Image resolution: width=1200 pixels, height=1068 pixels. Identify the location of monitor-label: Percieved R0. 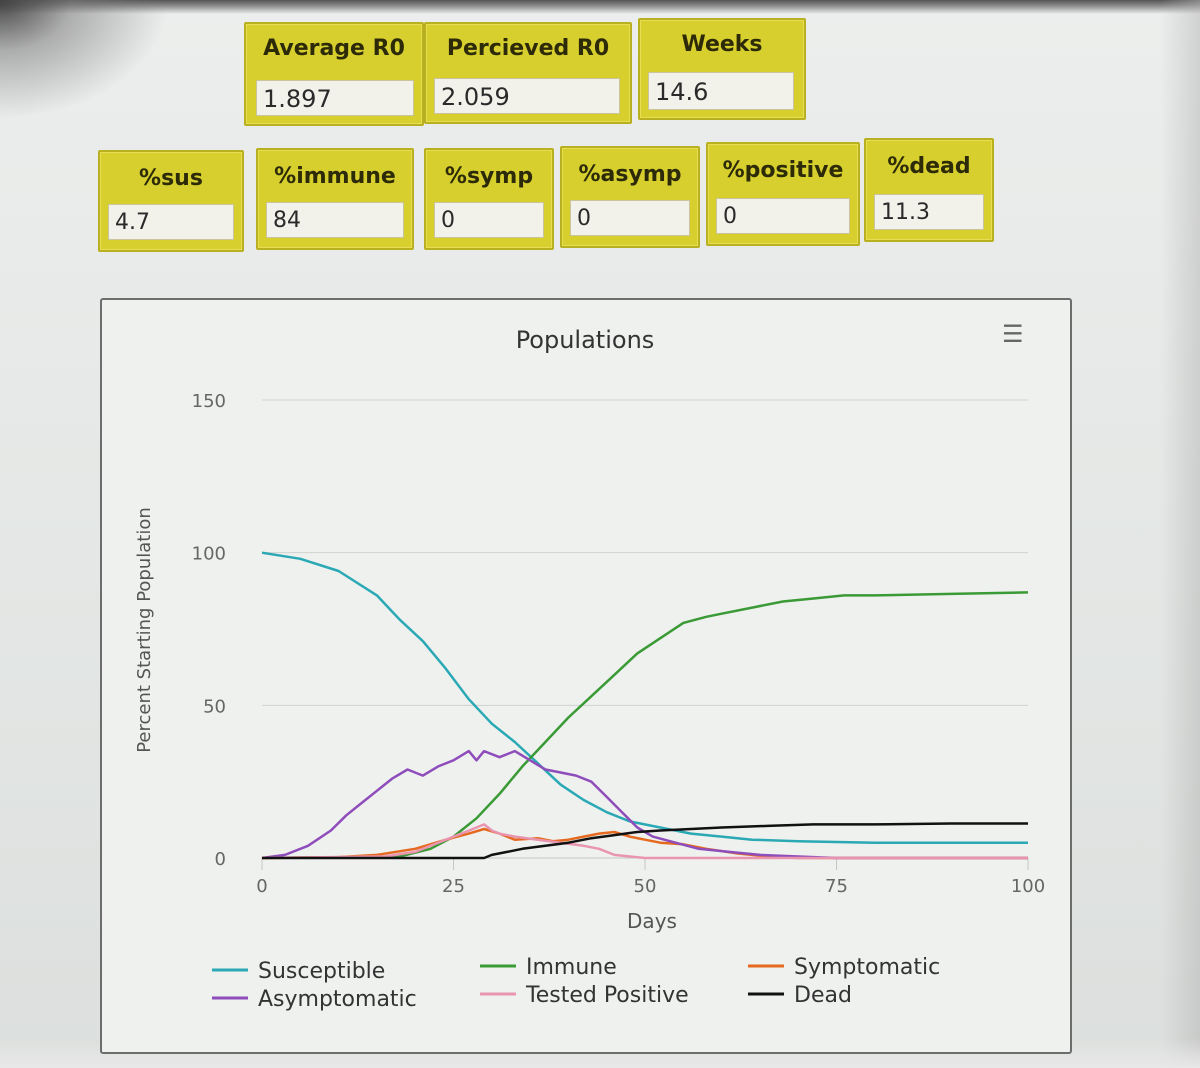
(528, 48).